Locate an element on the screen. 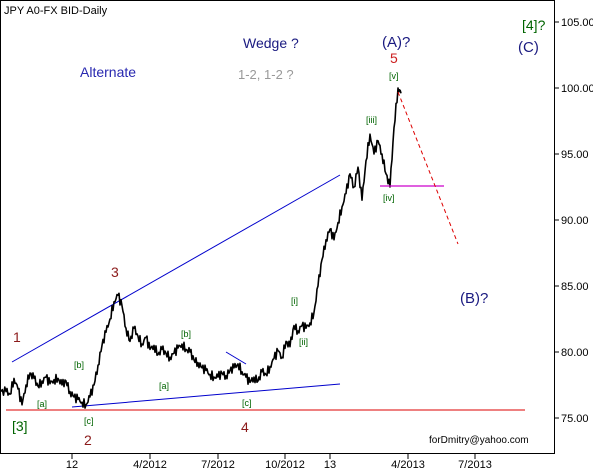 The height and width of the screenshot is (470, 593). y-axis: 75.00 80.00 85.00 90.00 95.00 100.00 105.00 is located at coordinates (574, 221).